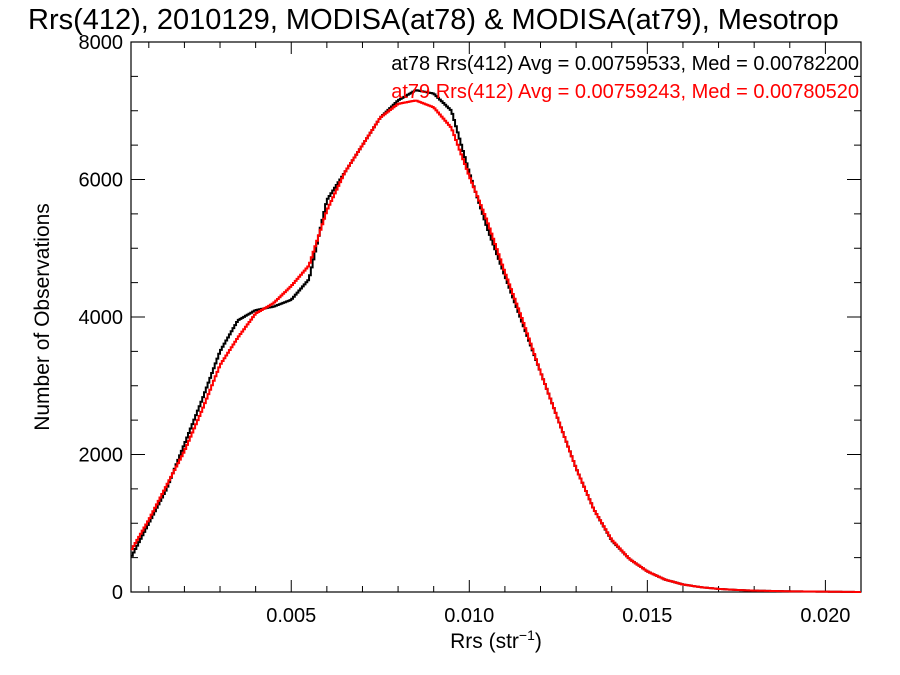 Image resolution: width=900 pixels, height=675 pixels. Describe the element at coordinates (101, 181) in the screenshot. I see `y-tick-label: 6000` at that location.